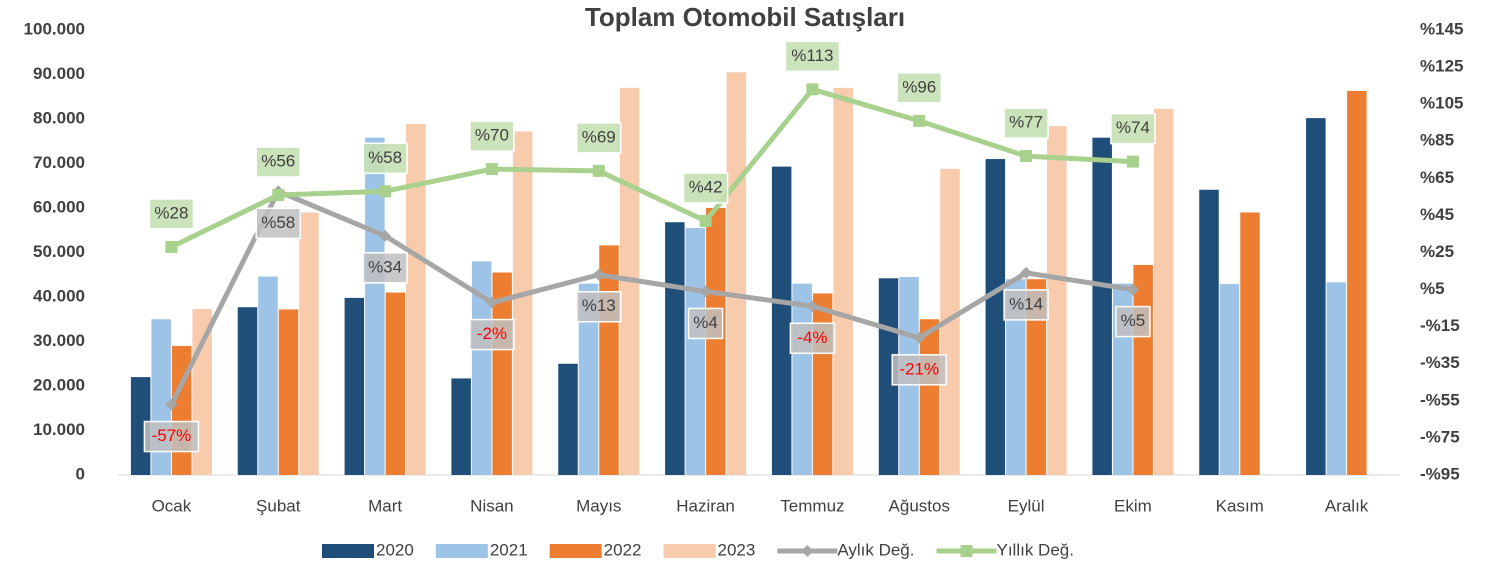 The image size is (1496, 568). What do you see at coordinates (509, 549) in the screenshot?
I see `legend-label: 2021` at bounding box center [509, 549].